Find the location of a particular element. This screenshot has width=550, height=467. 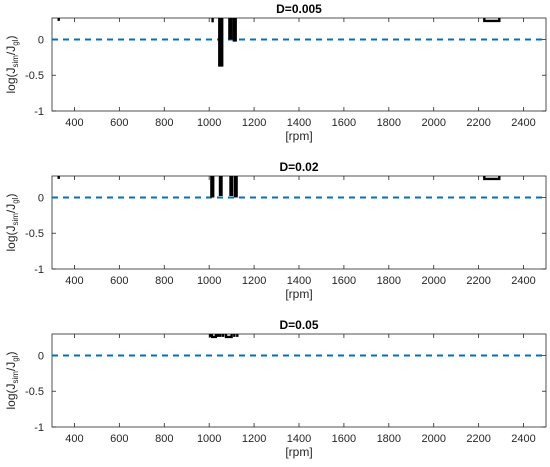

chart-title: D=0.02 is located at coordinates (298, 167).